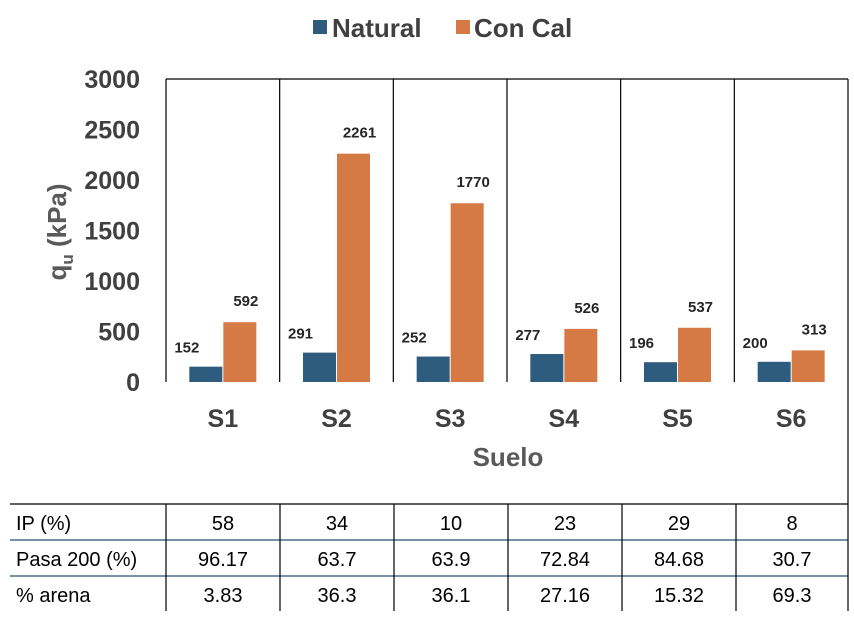 The image size is (854, 617). Describe the element at coordinates (112, 131) in the screenshot. I see `y-tick-label: 2500` at that location.